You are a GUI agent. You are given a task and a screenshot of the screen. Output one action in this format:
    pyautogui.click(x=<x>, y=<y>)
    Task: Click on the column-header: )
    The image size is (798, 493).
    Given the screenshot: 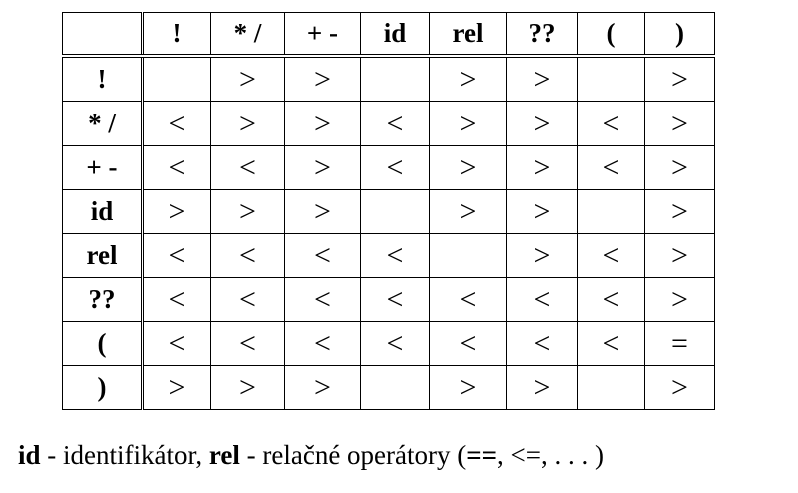 What is the action you would take?
    pyautogui.click(x=679, y=35)
    